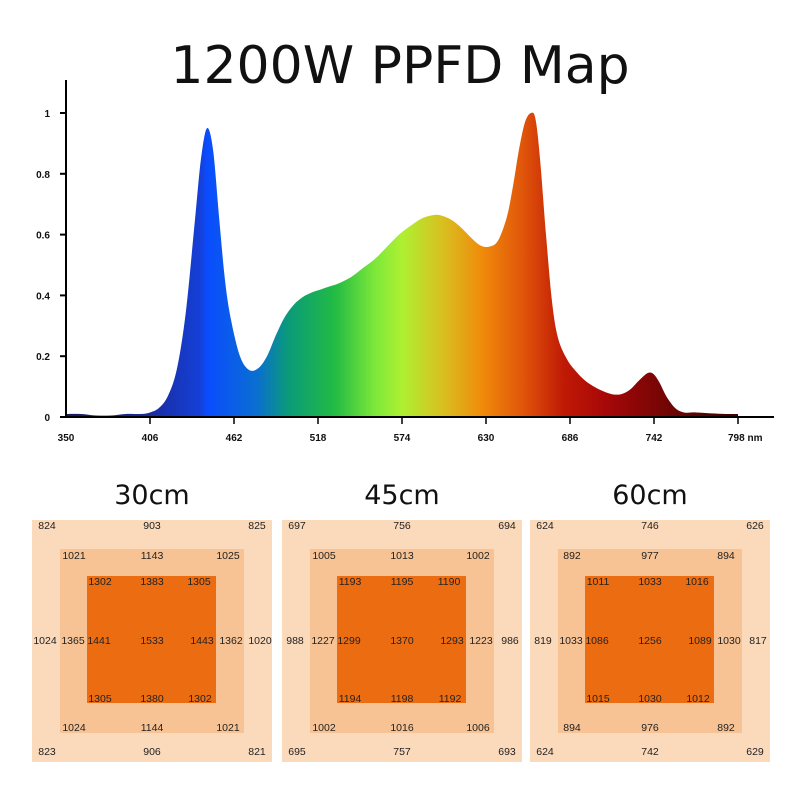 The width and height of the screenshot is (800, 800). I want to click on ppfd-value-inner-t: 1033, so click(650, 582).